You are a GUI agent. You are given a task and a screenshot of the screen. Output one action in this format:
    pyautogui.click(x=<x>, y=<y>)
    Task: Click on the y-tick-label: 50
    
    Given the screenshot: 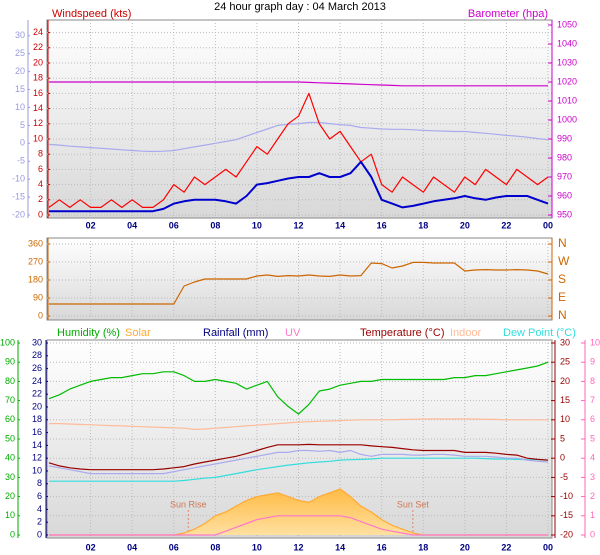 What is the action you would take?
    pyautogui.click(x=10, y=438)
    